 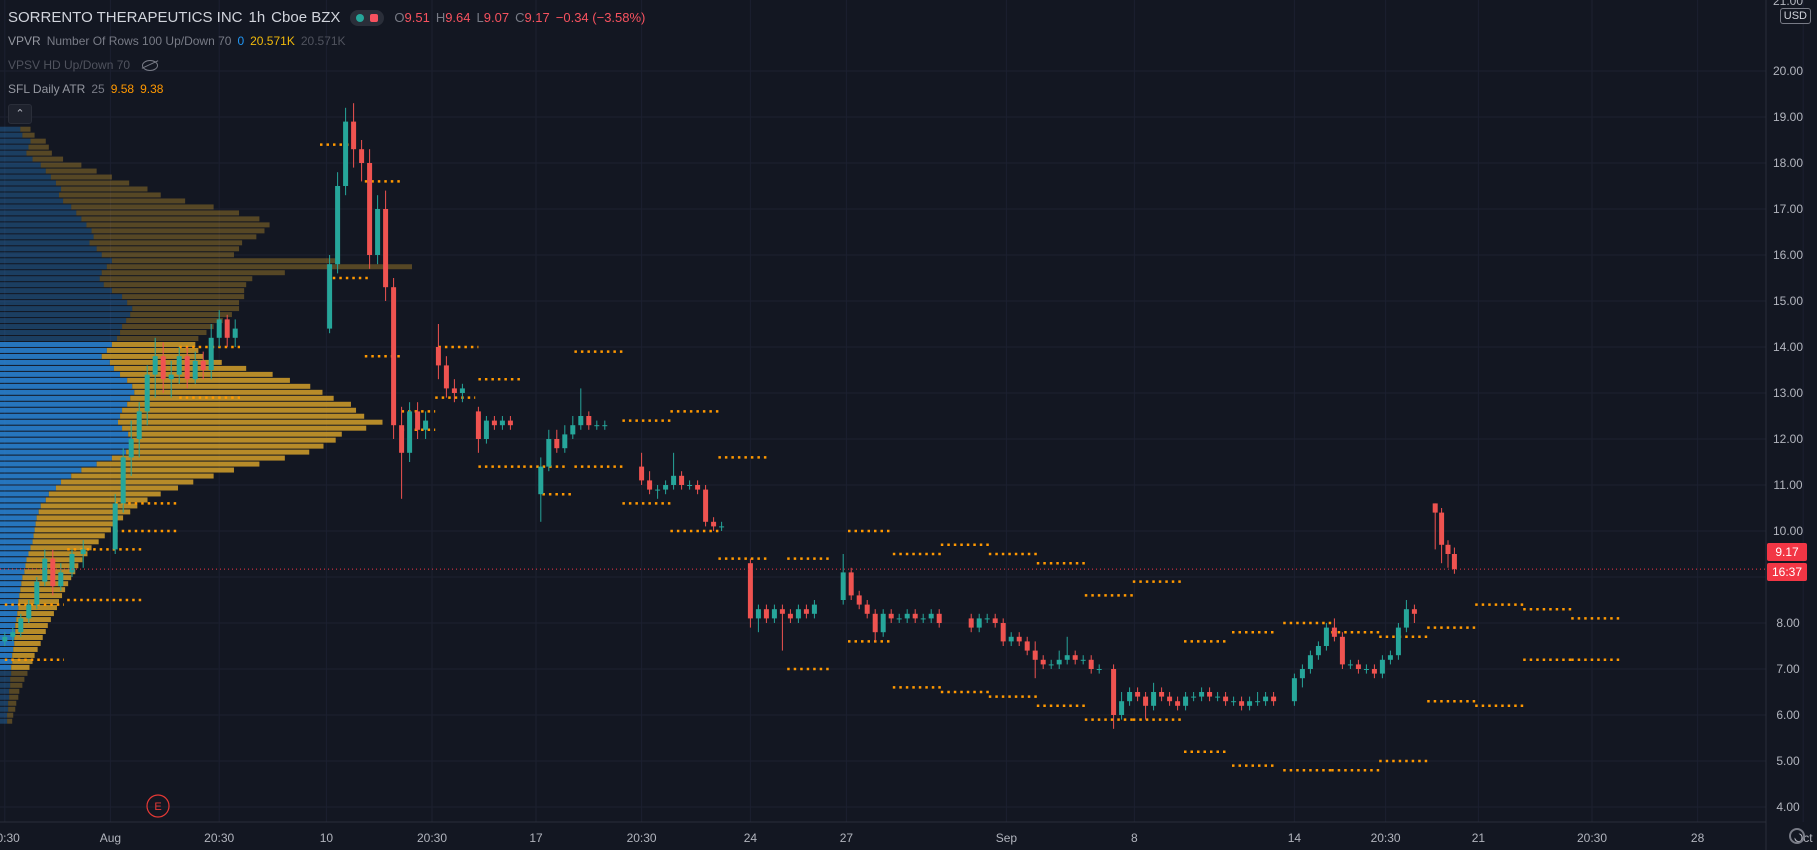 I want to click on hidden-eye-icon, so click(x=150, y=65).